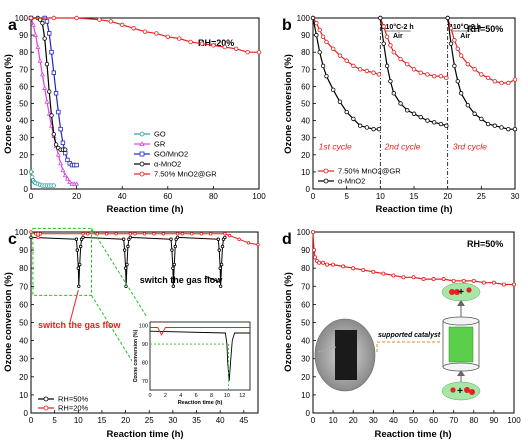 This screenshot has width=528, height=440. I want to click on inset-y-tick-label: 80, so click(145, 363).